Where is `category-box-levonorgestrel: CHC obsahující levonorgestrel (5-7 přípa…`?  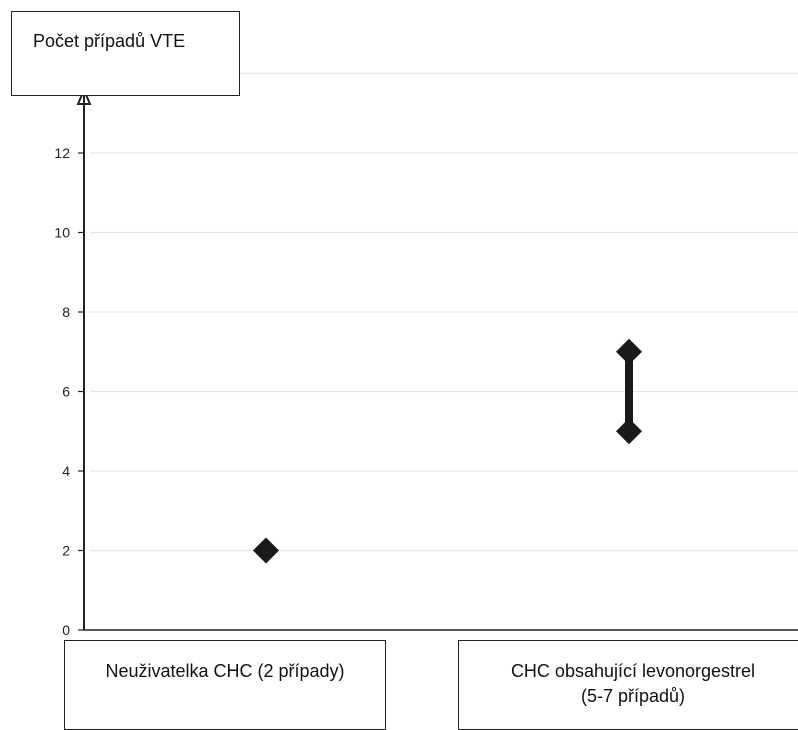
category-box-levonorgestrel: CHC obsahující levonorgestrel (5-7 přípa… is located at coordinates (628, 685).